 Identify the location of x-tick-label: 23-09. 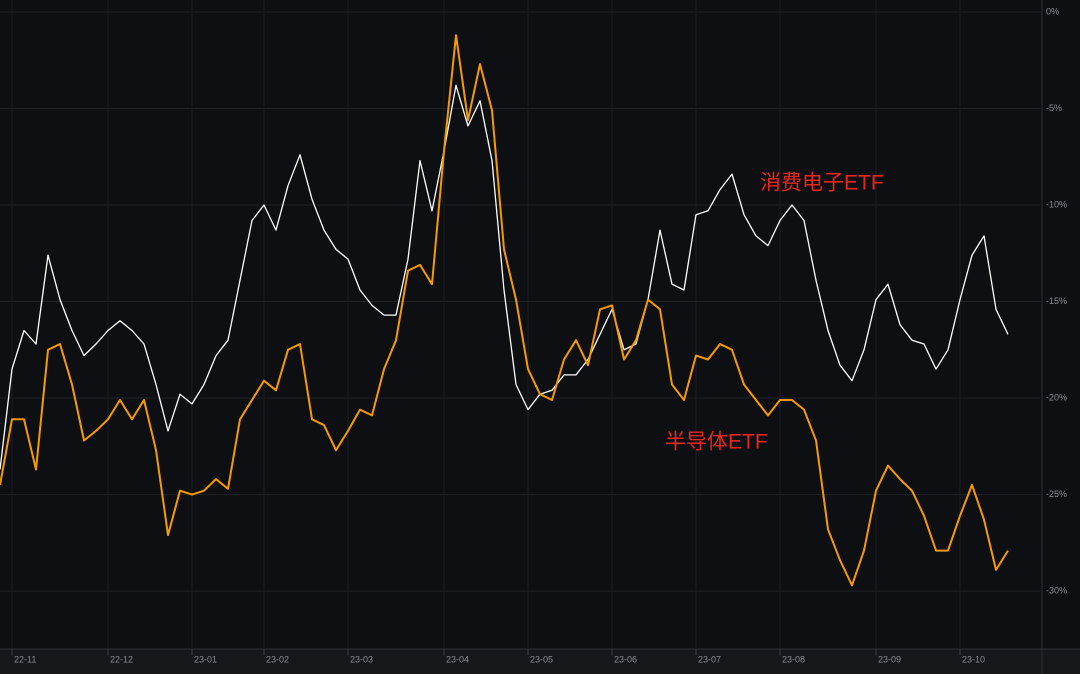
(889, 659).